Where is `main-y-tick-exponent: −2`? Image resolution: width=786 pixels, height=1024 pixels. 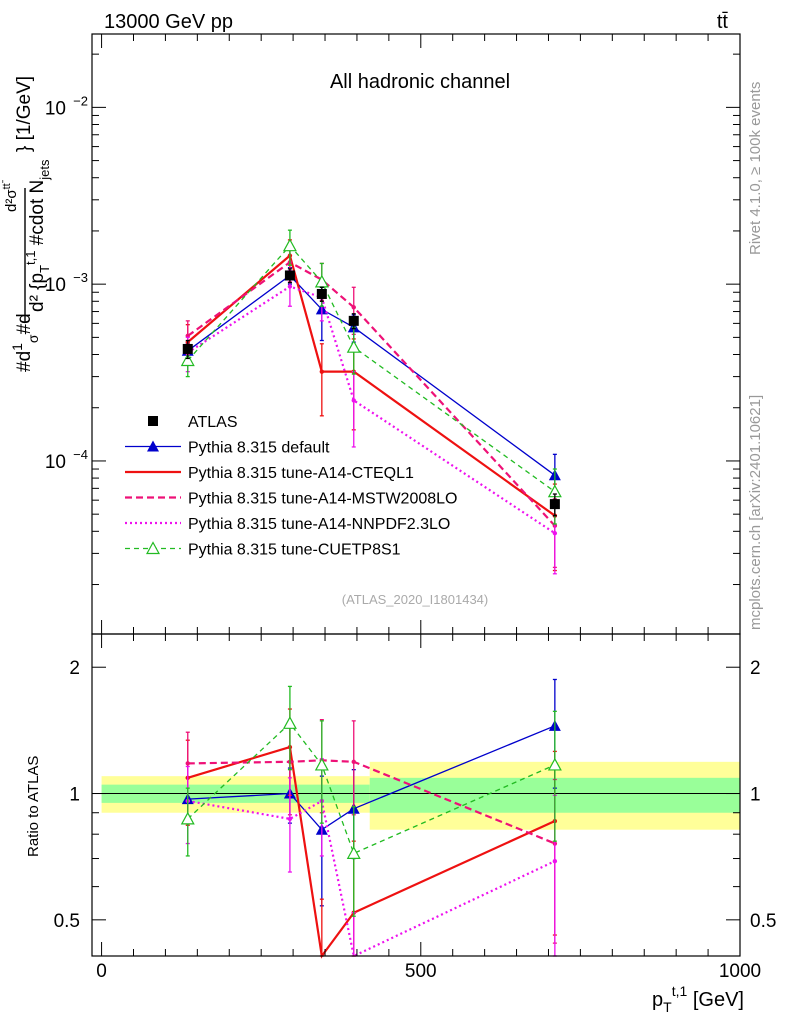
main-y-tick-exponent: −2 is located at coordinates (80, 100).